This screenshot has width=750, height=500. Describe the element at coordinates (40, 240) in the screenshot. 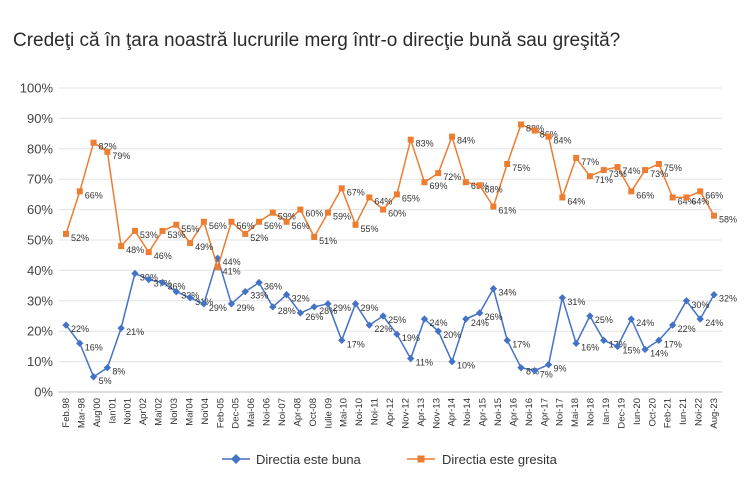

I see `y-tick-label: 50%` at that location.